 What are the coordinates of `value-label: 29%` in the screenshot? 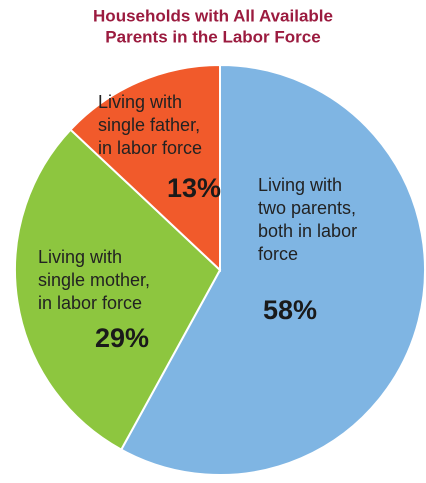 It's located at (122, 338).